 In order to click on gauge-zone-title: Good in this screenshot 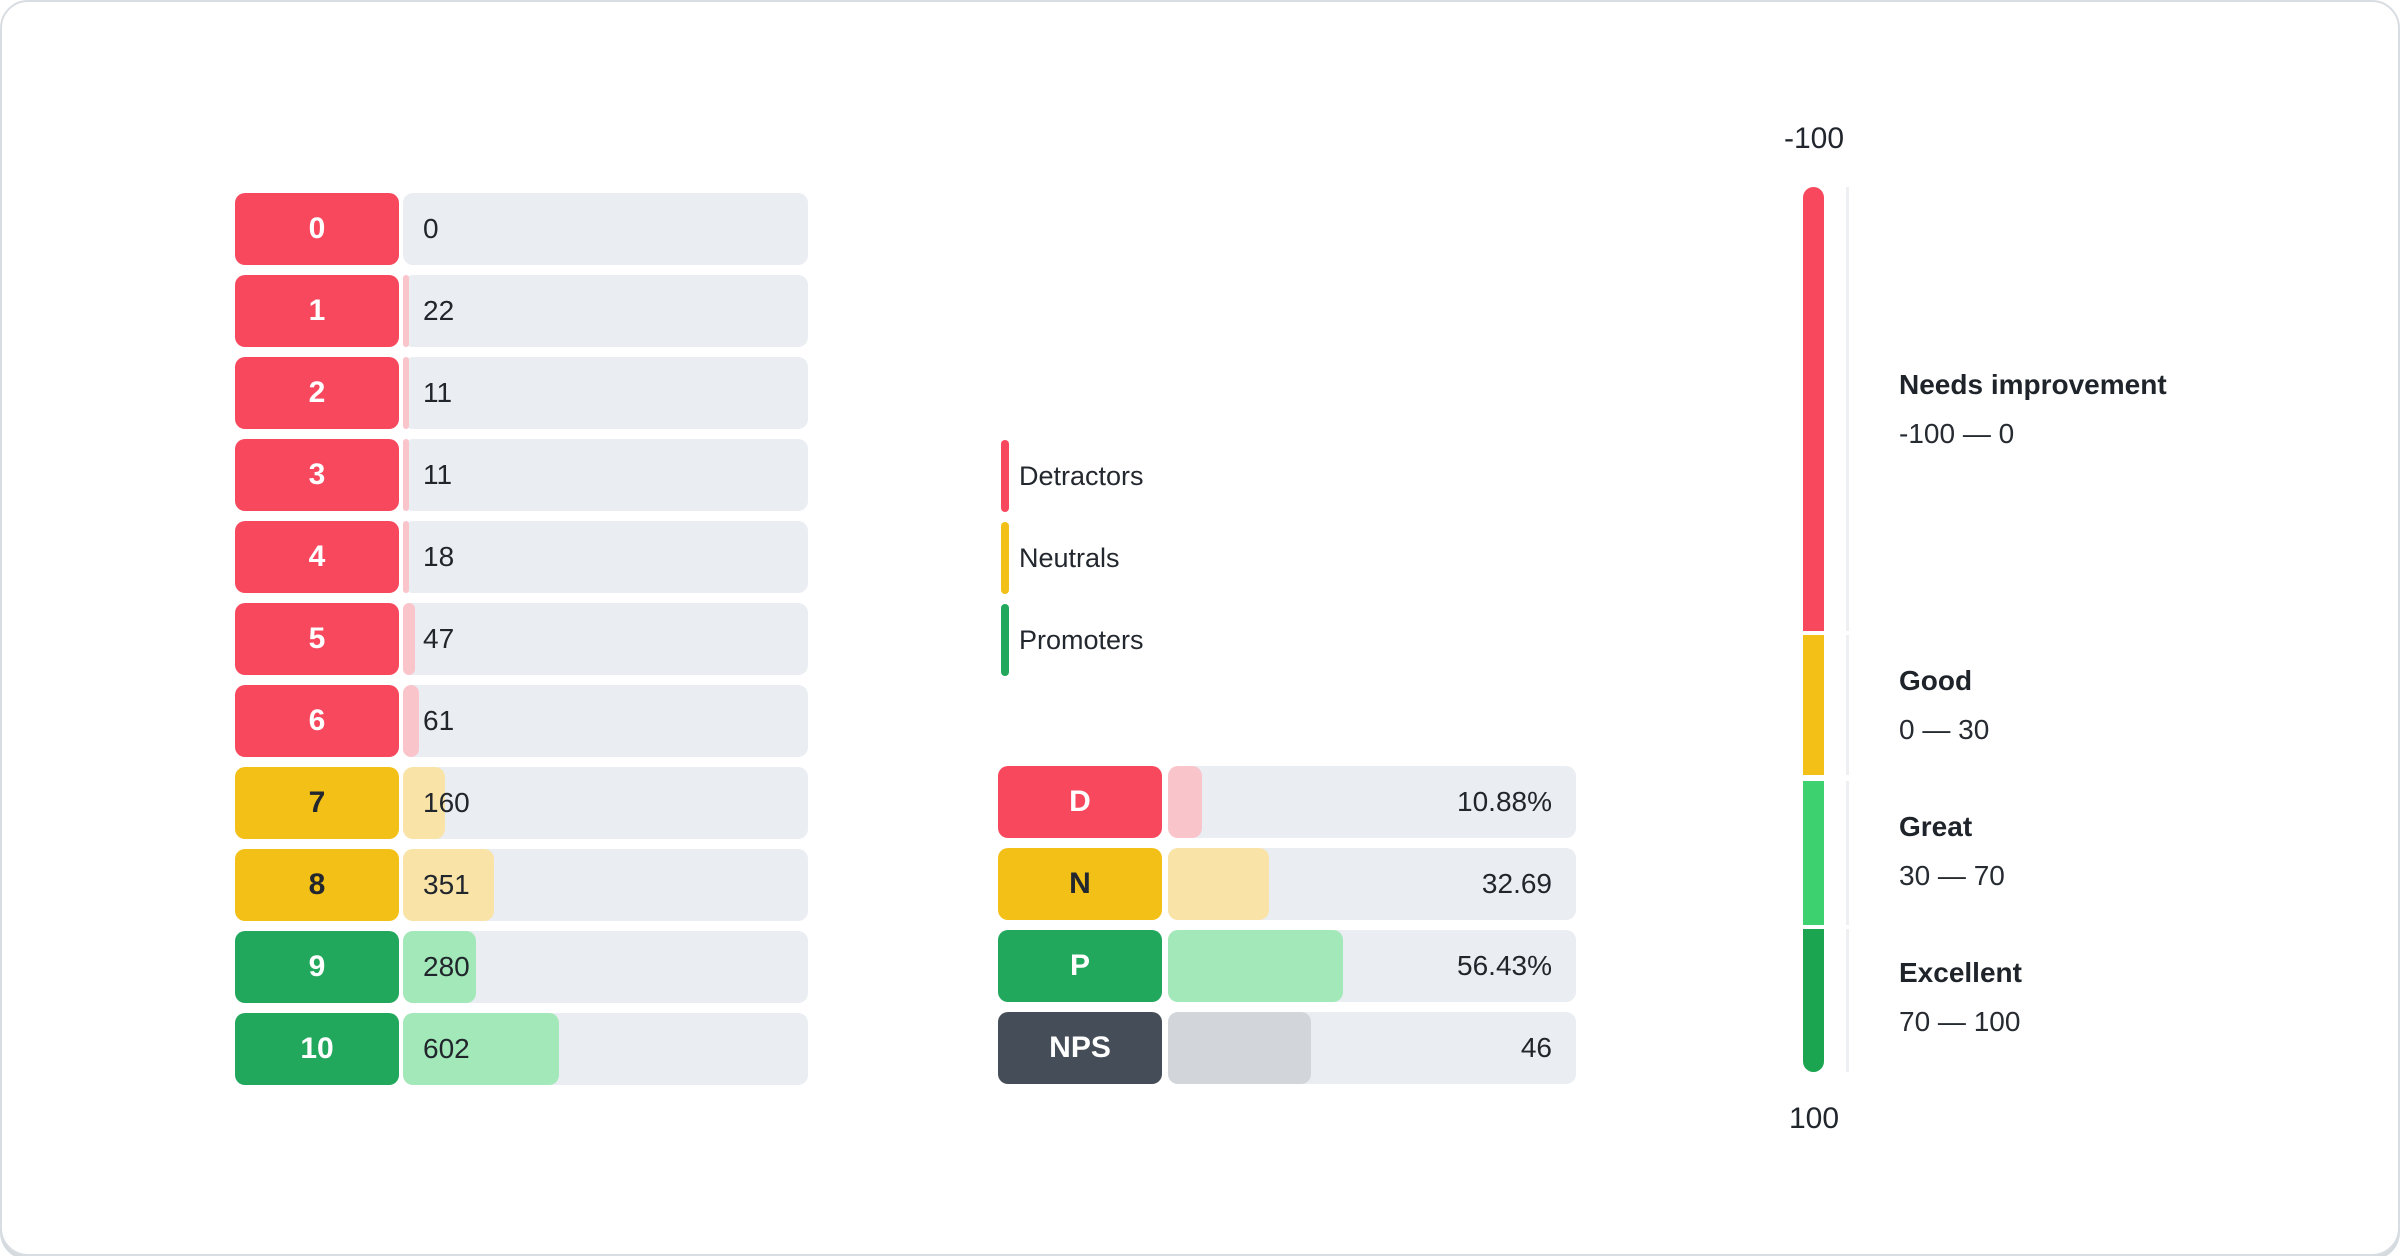, I will do `click(1936, 680)`.